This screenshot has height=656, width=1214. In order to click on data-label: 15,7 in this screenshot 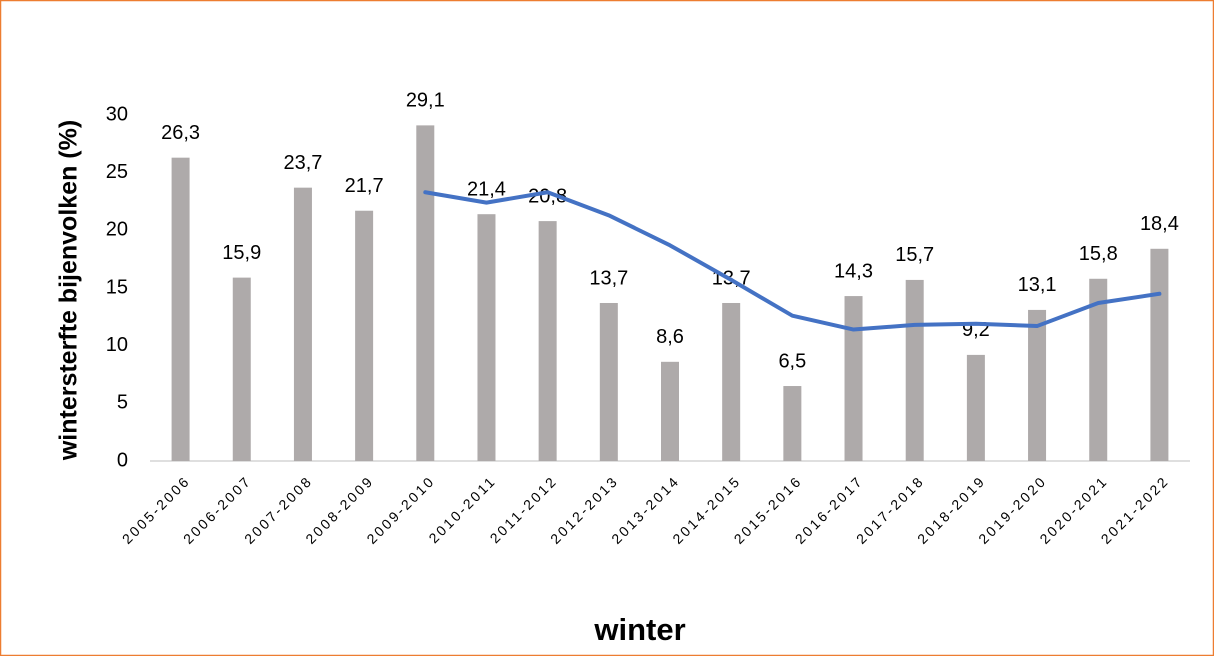, I will do `click(914, 255)`.